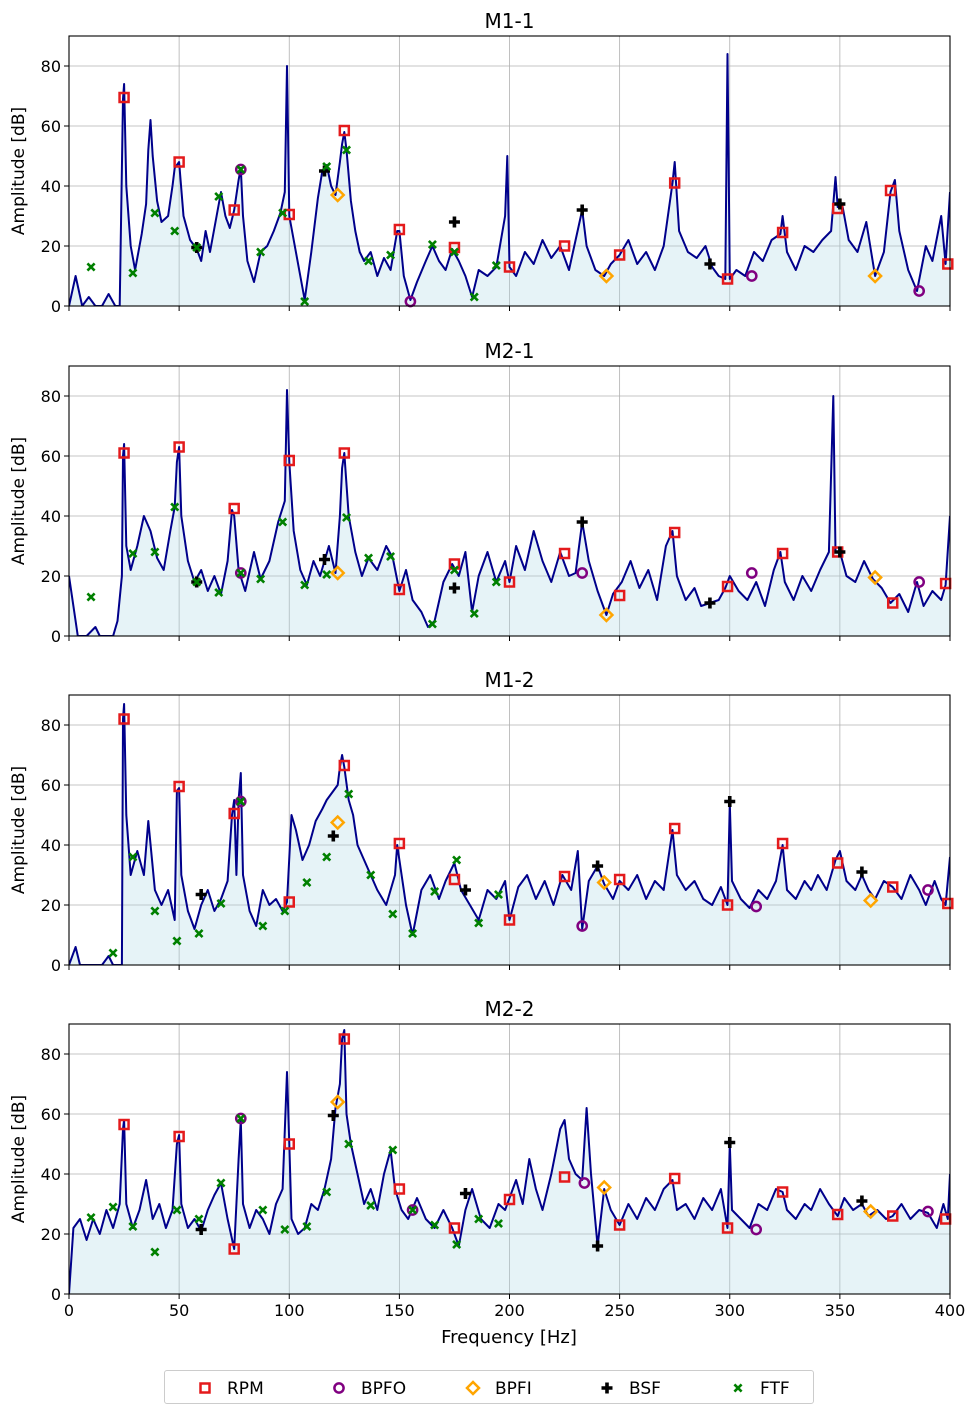 Image resolution: width=977 pixels, height=1414 pixels. What do you see at coordinates (509, 1337) in the screenshot?
I see `x-axis-label: Frequency [Hz]` at bounding box center [509, 1337].